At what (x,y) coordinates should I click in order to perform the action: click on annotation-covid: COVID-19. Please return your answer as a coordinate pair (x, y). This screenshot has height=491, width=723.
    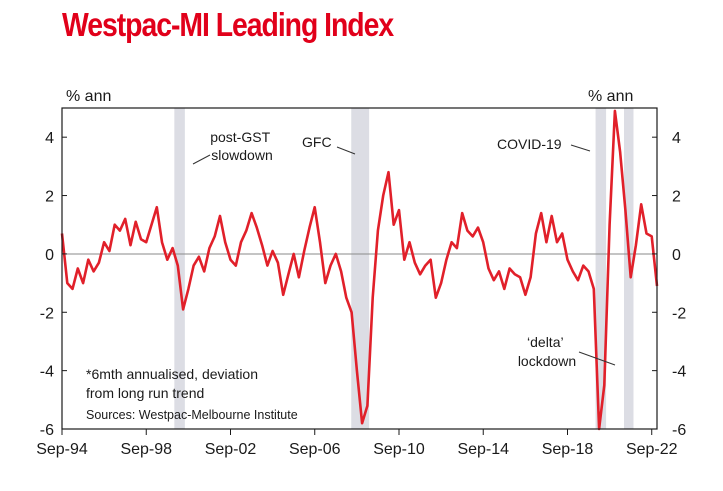
    Looking at the image, I should click on (529, 144).